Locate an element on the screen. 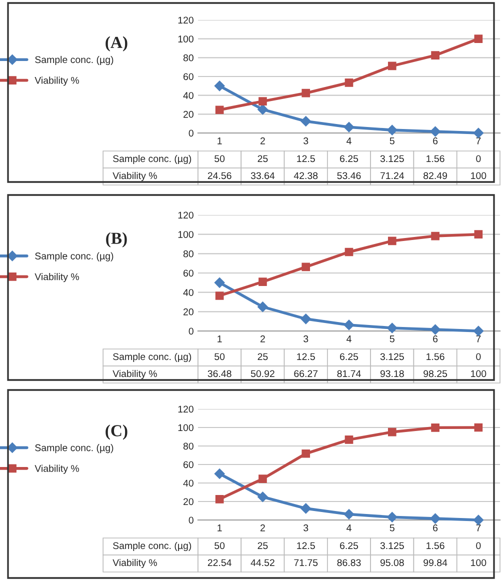 The width and height of the screenshot is (504, 583). text: (A) is located at coordinates (117, 44).